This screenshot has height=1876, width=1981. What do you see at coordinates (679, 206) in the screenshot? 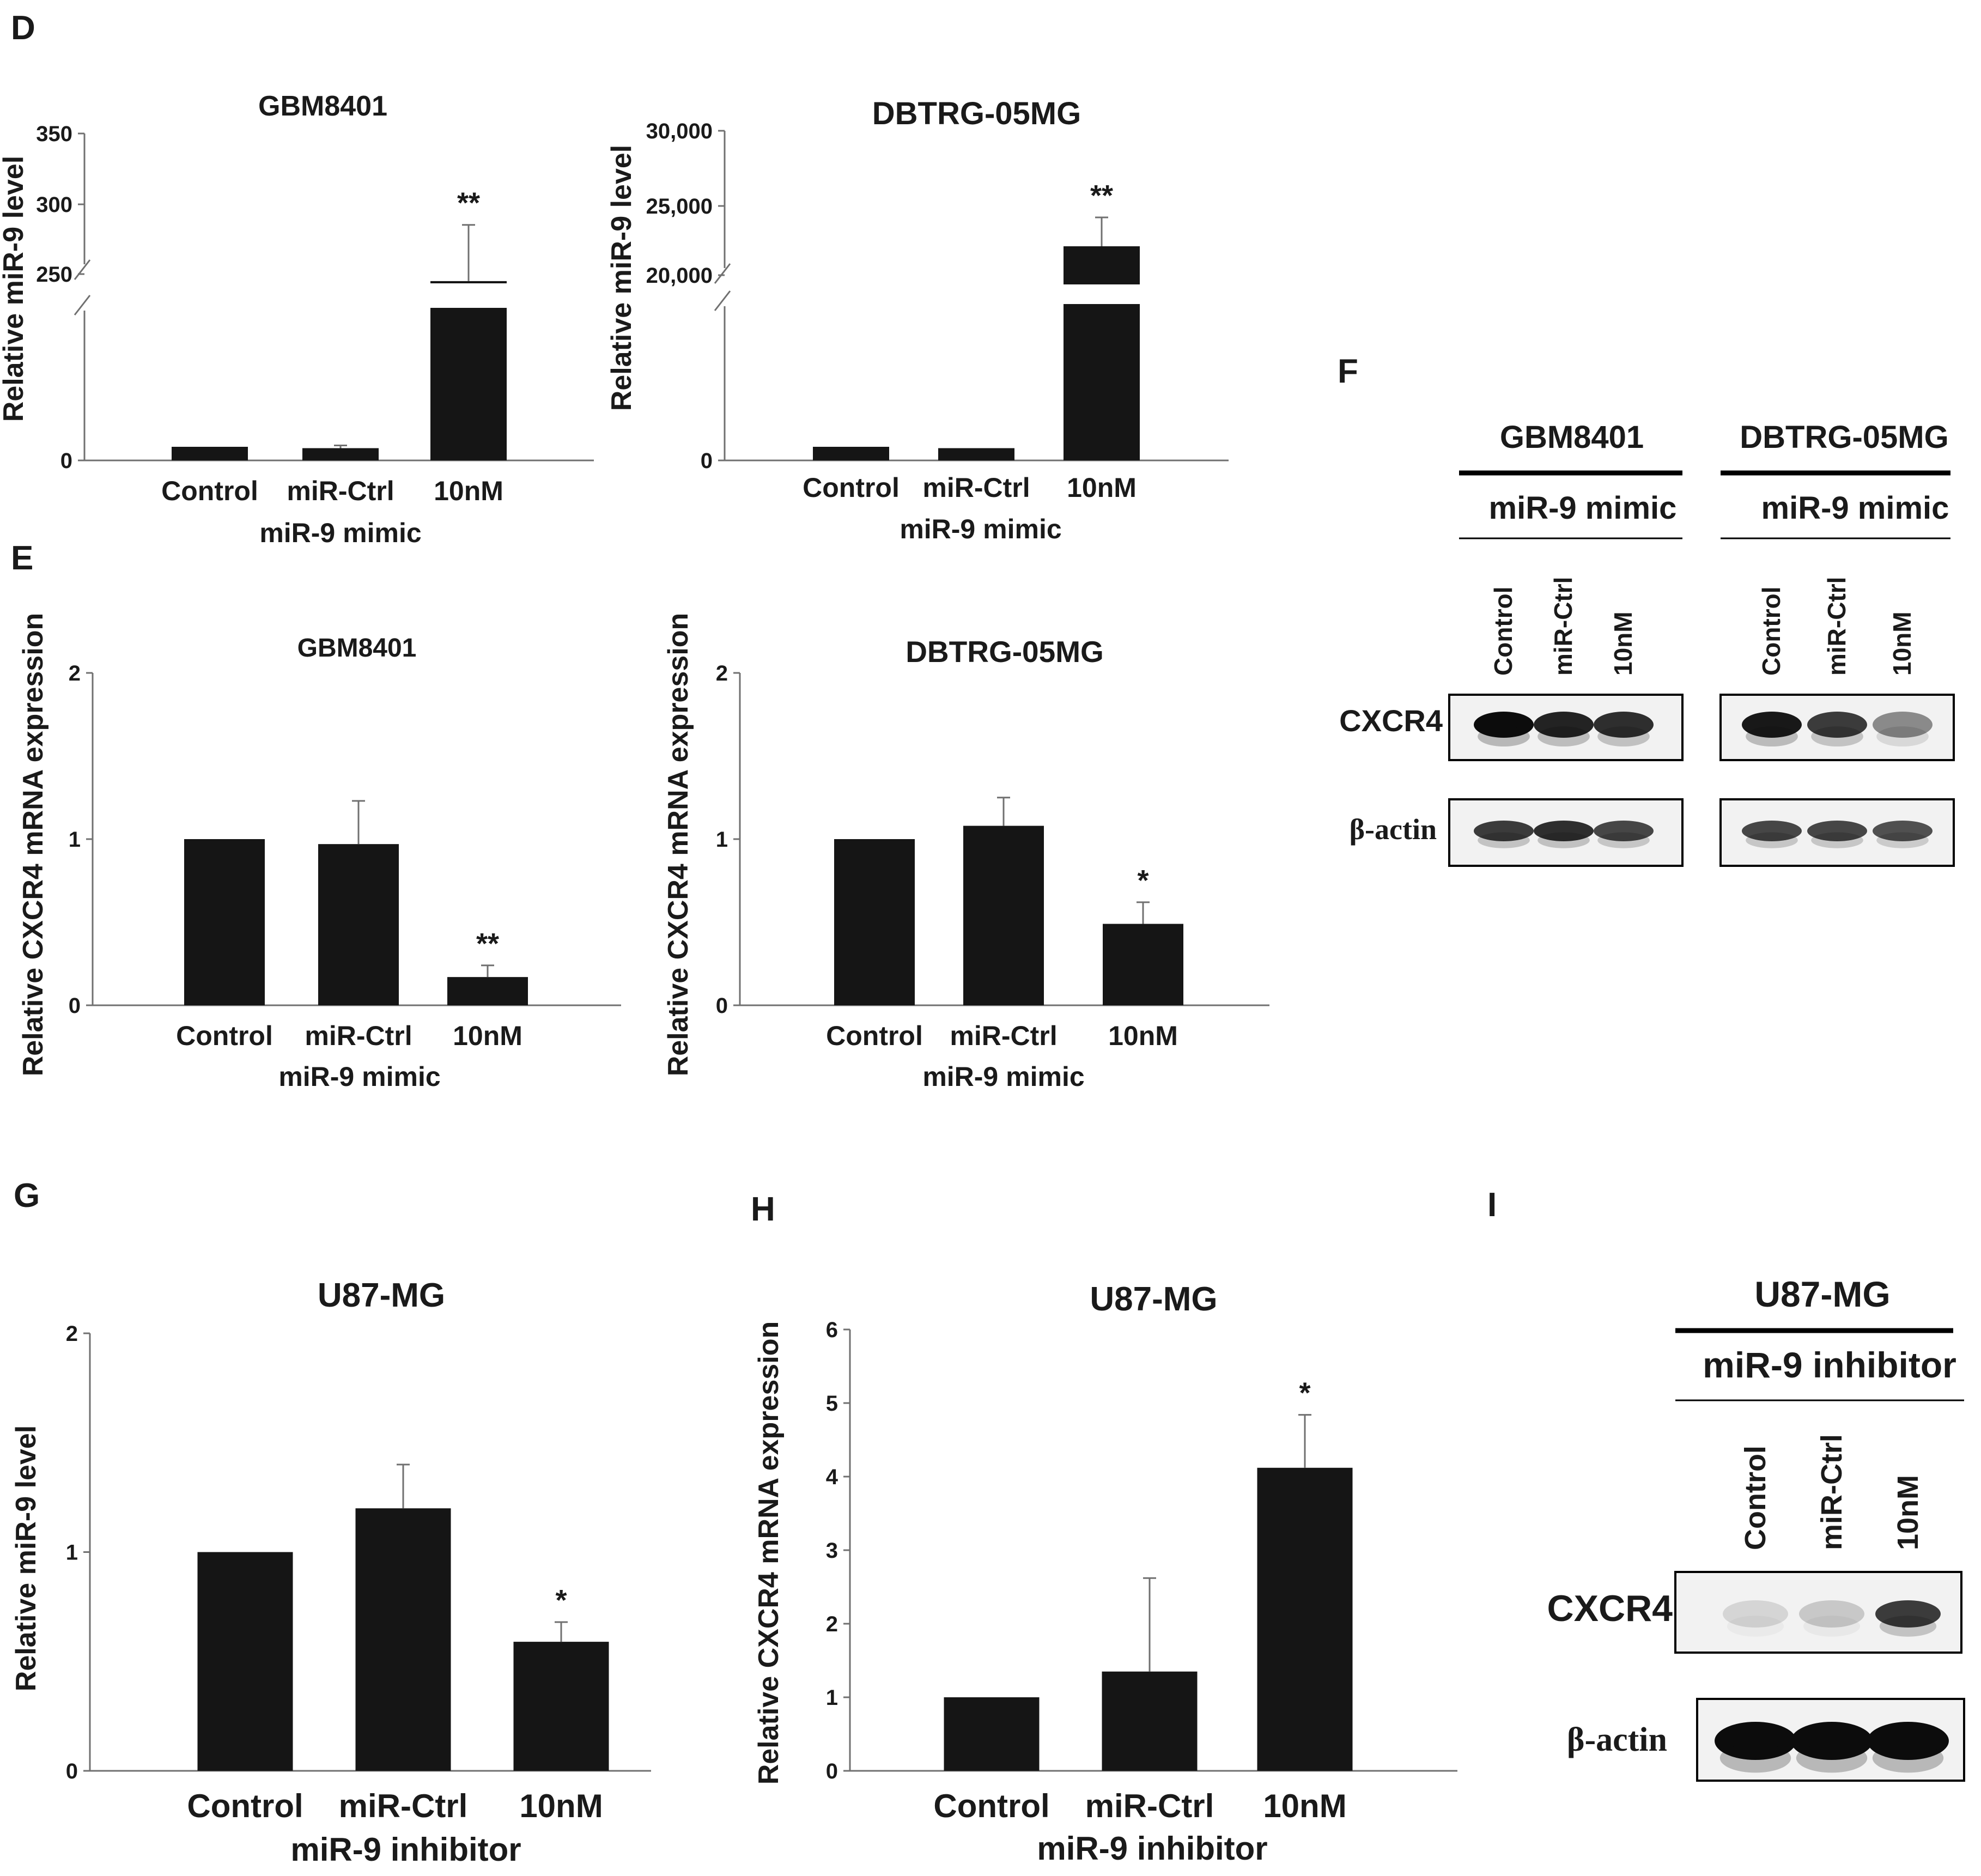
I see `y-tick-label: 25,000` at bounding box center [679, 206].